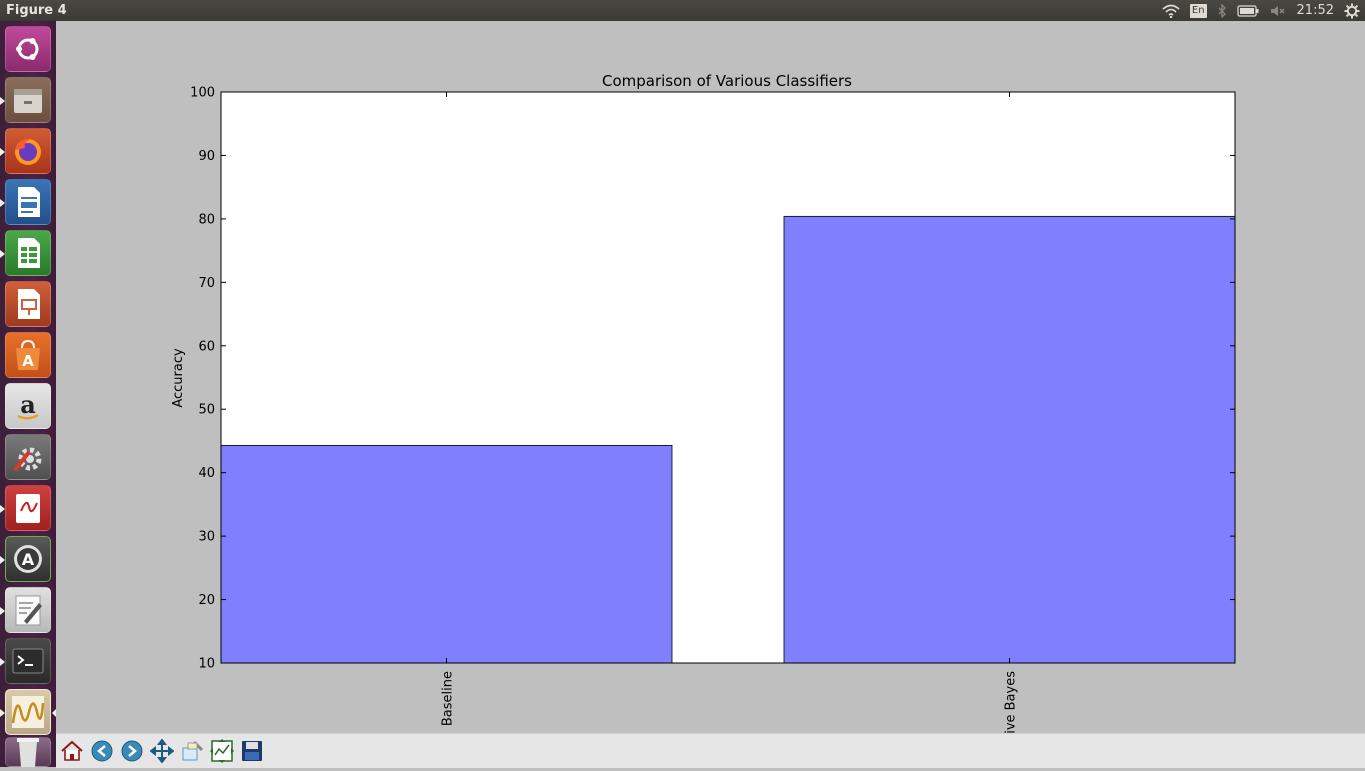 The width and height of the screenshot is (1365, 771). I want to click on save-button, so click(252, 751).